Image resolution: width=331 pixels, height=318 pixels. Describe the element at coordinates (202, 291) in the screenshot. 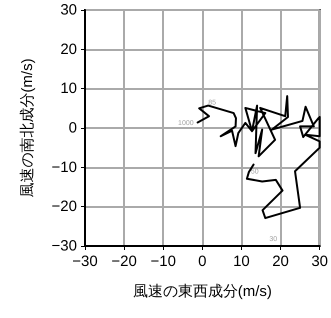

I see `x-axis-title: 風速の東西成分(m/s)` at that location.